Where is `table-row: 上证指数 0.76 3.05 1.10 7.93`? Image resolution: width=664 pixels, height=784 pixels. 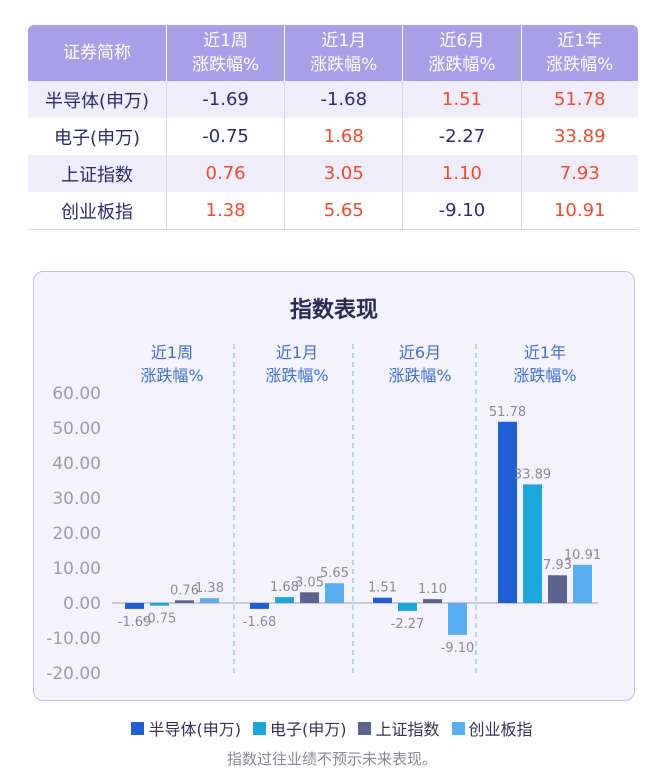
table-row: 上证指数 0.76 3.05 1.10 7.93 is located at coordinates (333, 173).